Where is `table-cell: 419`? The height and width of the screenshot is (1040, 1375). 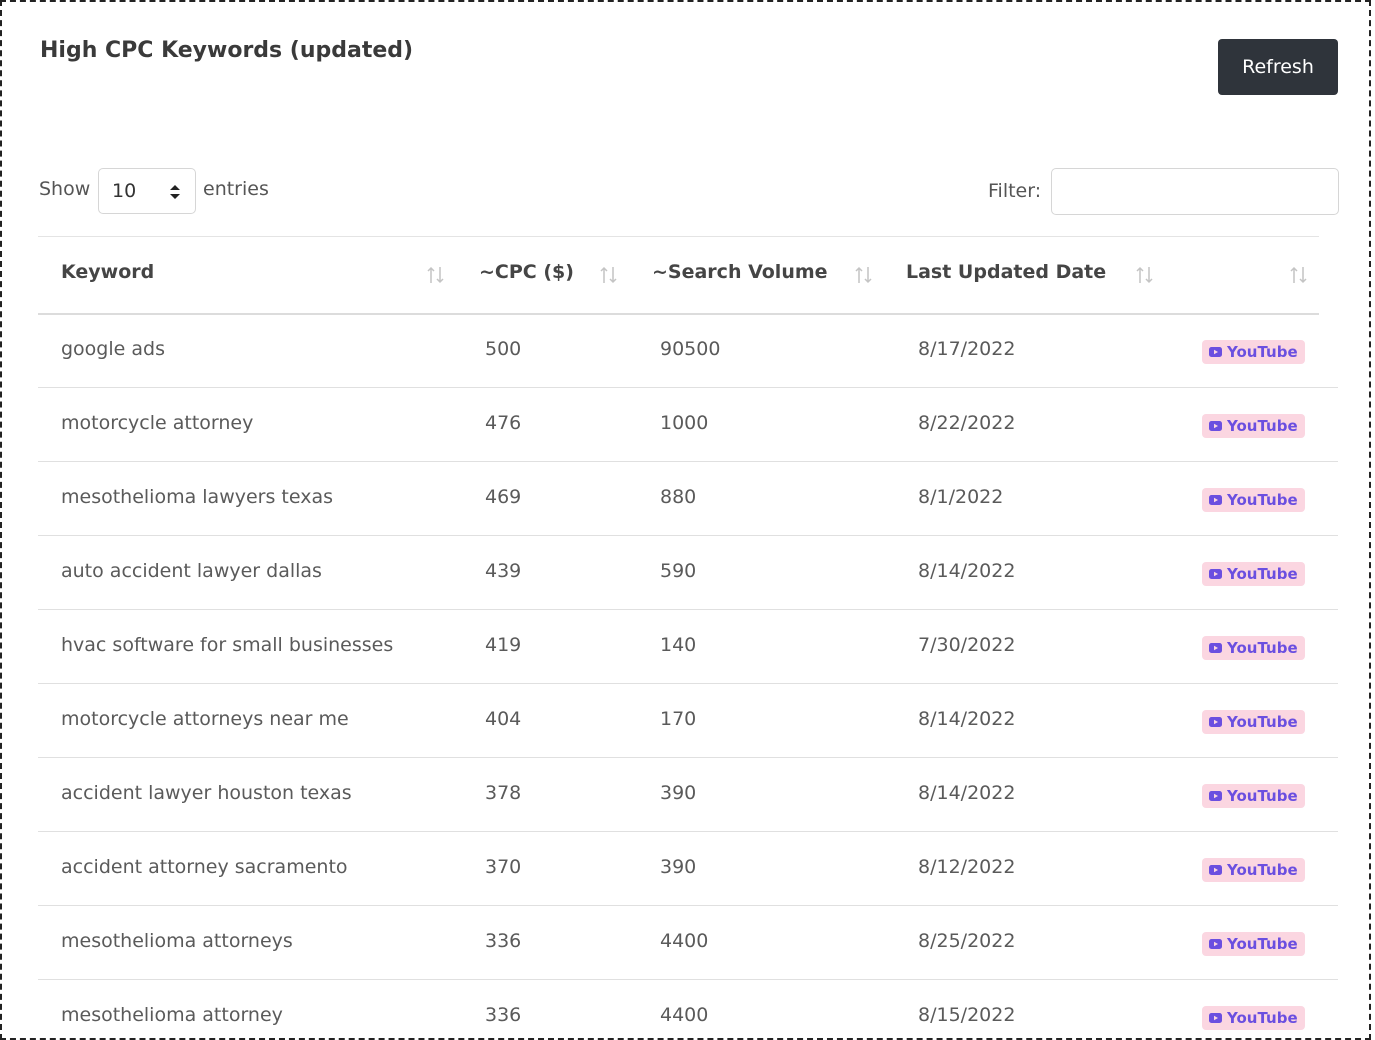 table-cell: 419 is located at coordinates (503, 645).